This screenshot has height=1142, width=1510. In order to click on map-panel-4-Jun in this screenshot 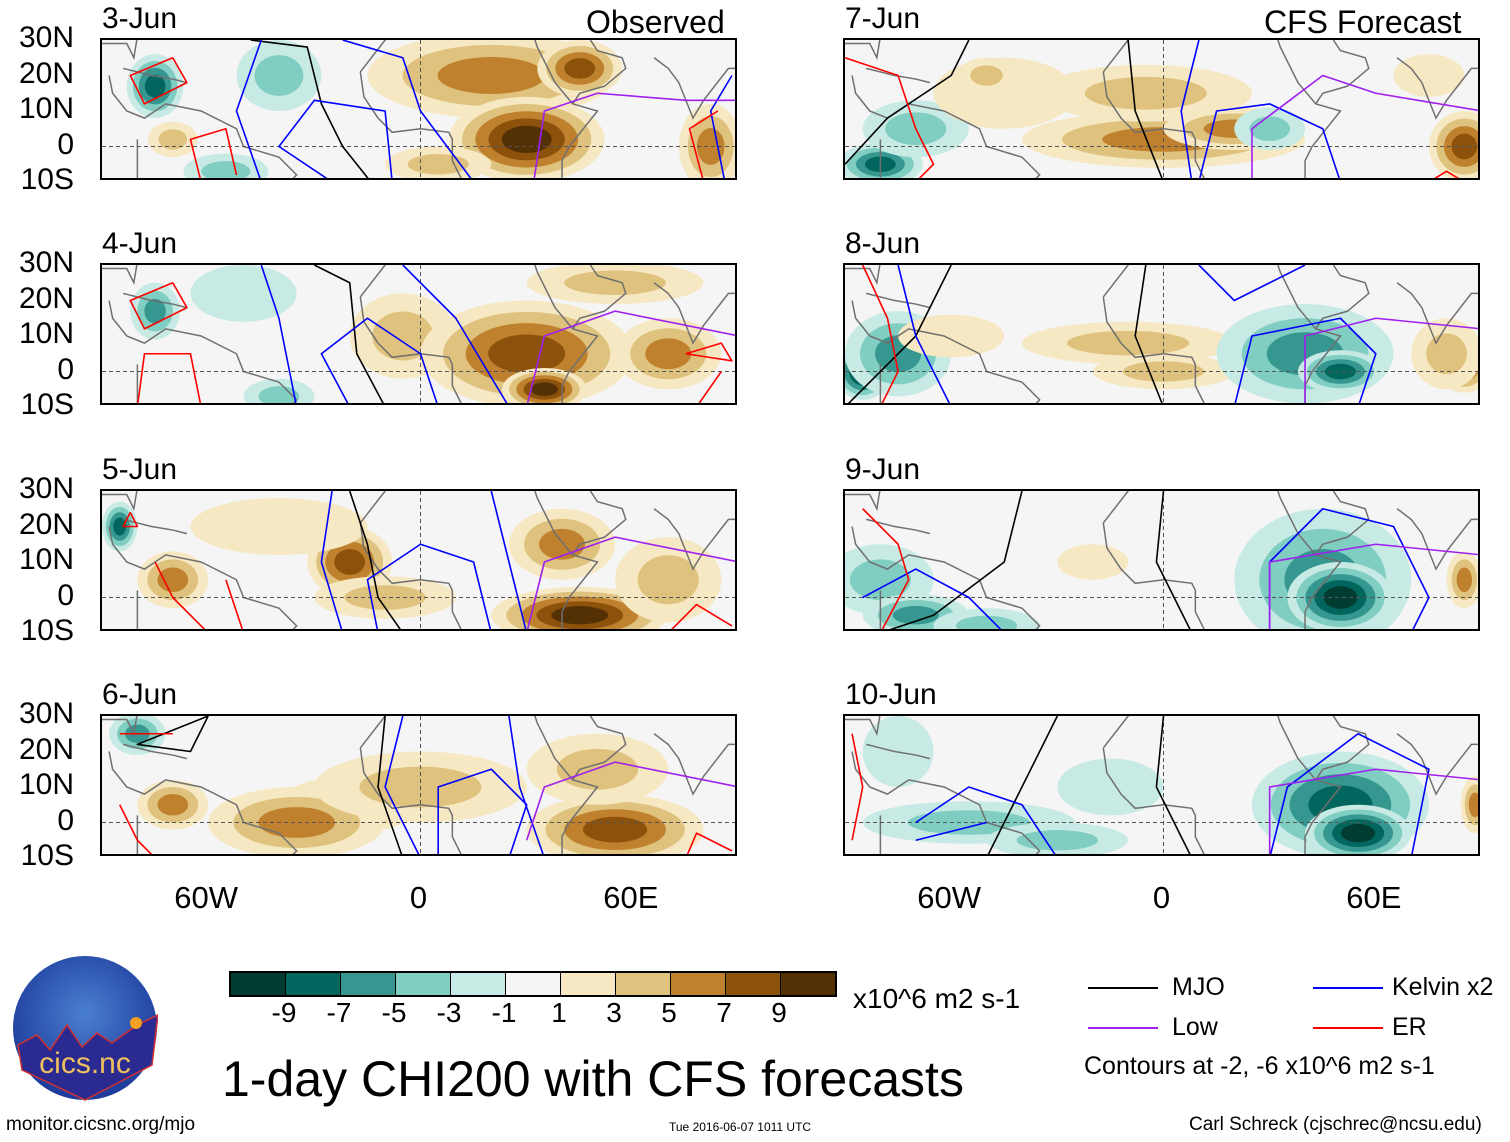, I will do `click(418, 334)`.